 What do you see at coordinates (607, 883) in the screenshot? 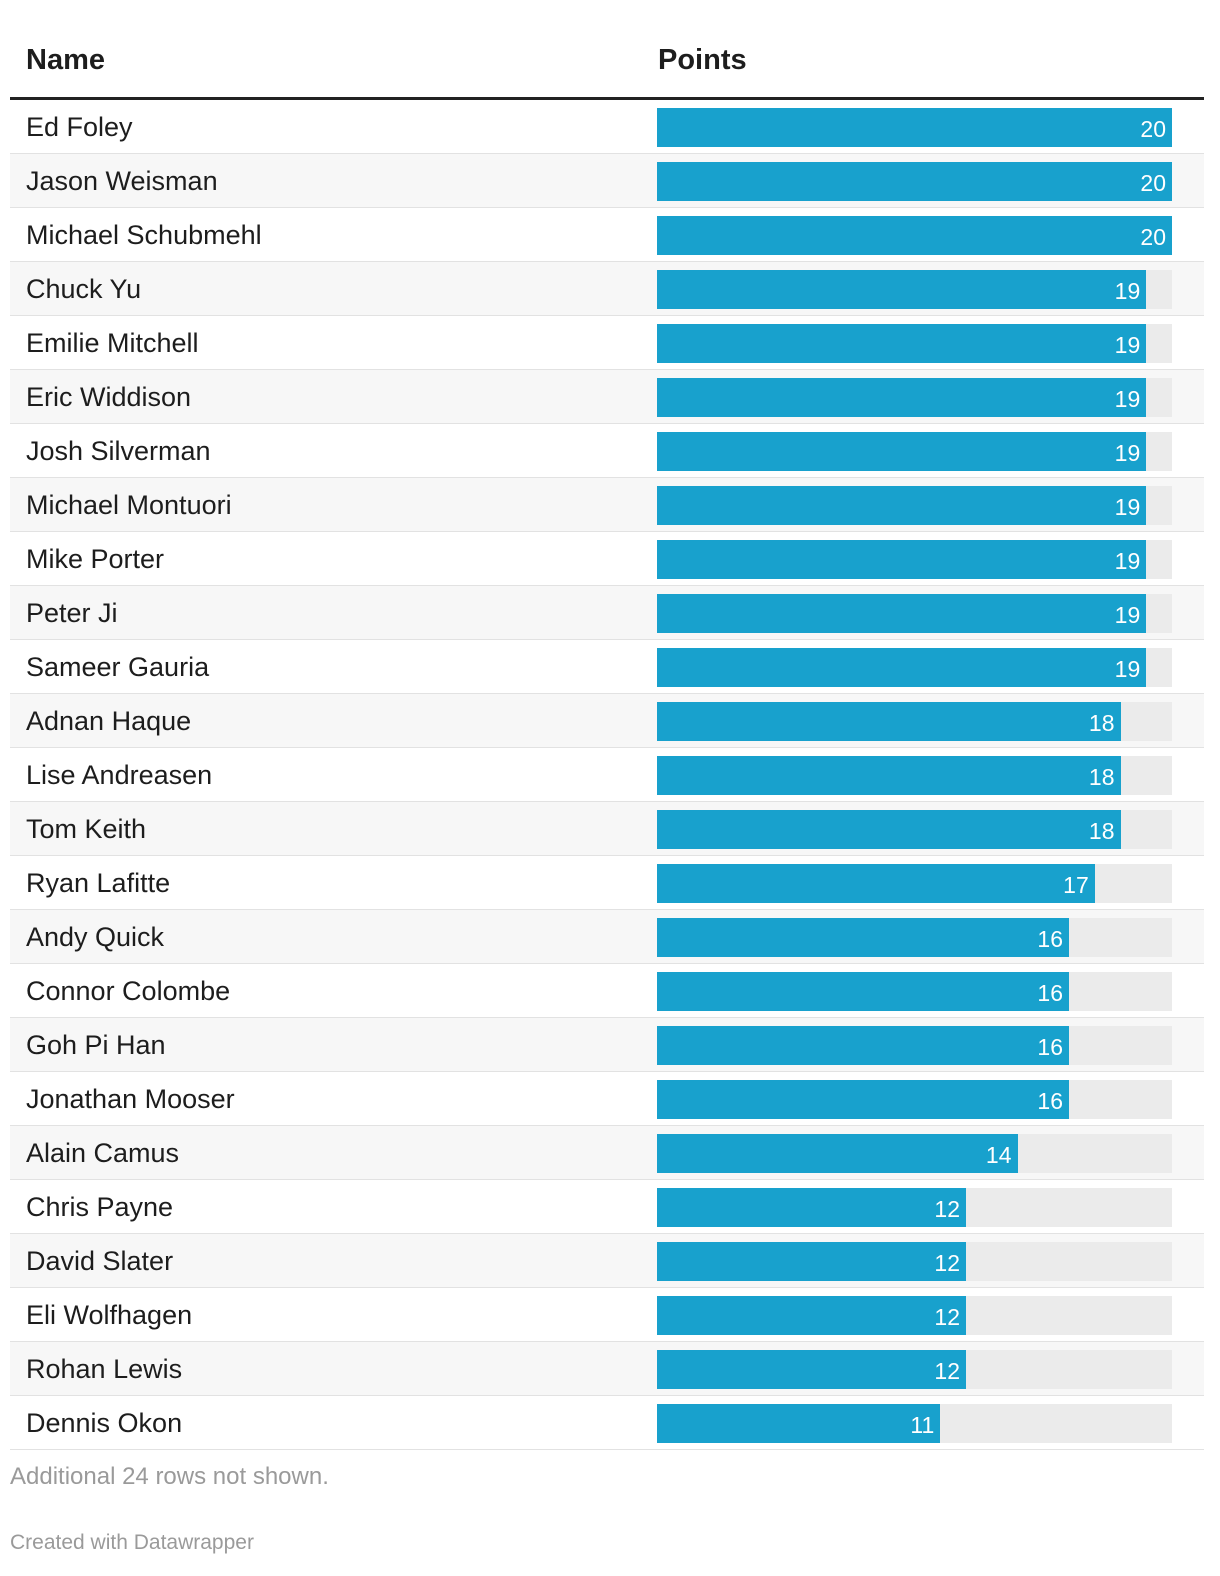
I see `table-row: Ryan Lafitte 17` at bounding box center [607, 883].